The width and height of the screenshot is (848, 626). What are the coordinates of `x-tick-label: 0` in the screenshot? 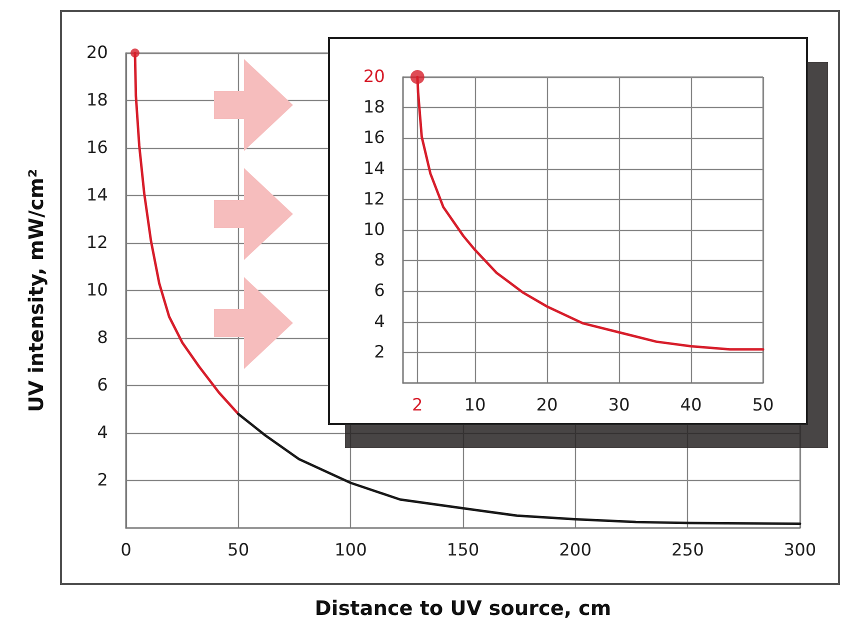 It's located at (126, 550).